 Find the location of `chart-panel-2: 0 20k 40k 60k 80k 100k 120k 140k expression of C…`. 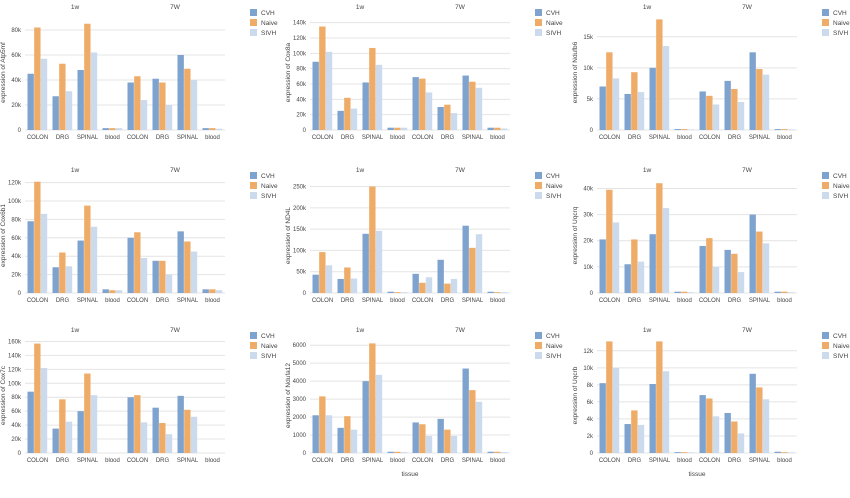

chart-panel-2: 0 20k 40k 60k 80k 100k 120k 140k expression of C… is located at coordinates (424, 72).